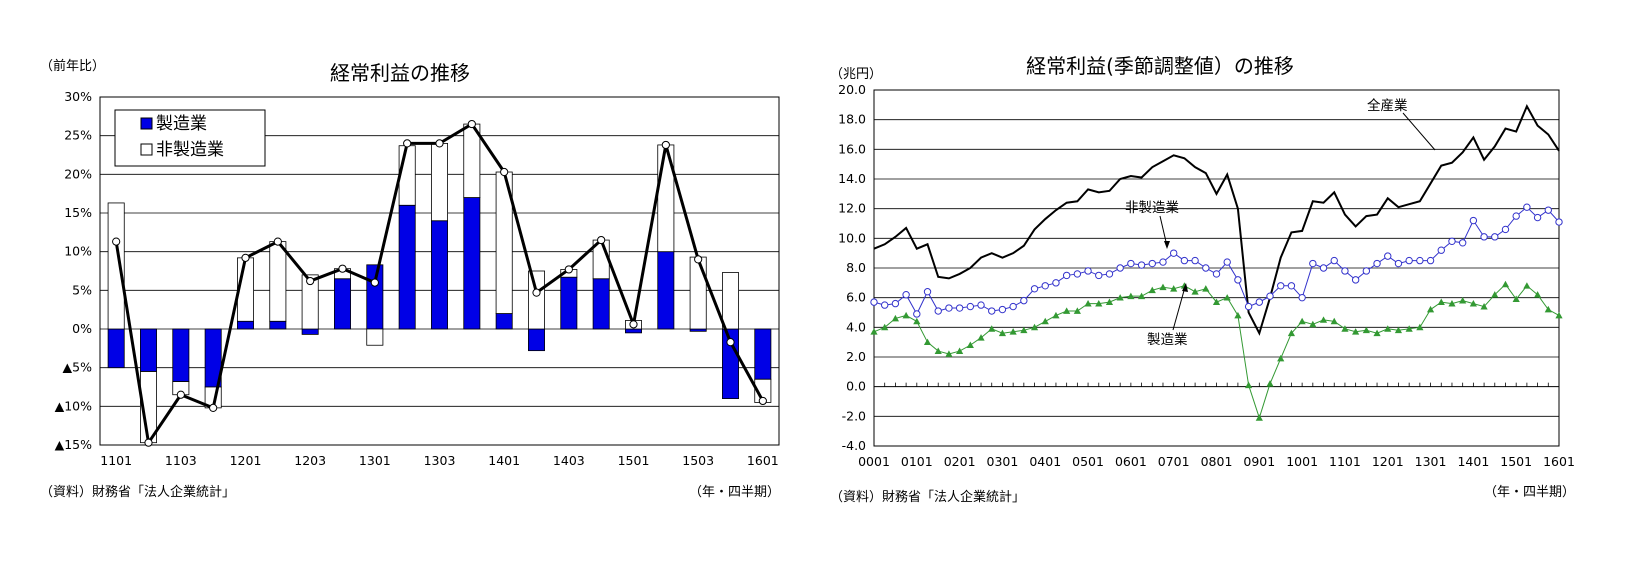 This screenshot has width=1625, height=585. Describe the element at coordinates (1160, 66) in the screenshot. I see `right-chart-title: 経常利益(季節調整値）の推移` at that location.